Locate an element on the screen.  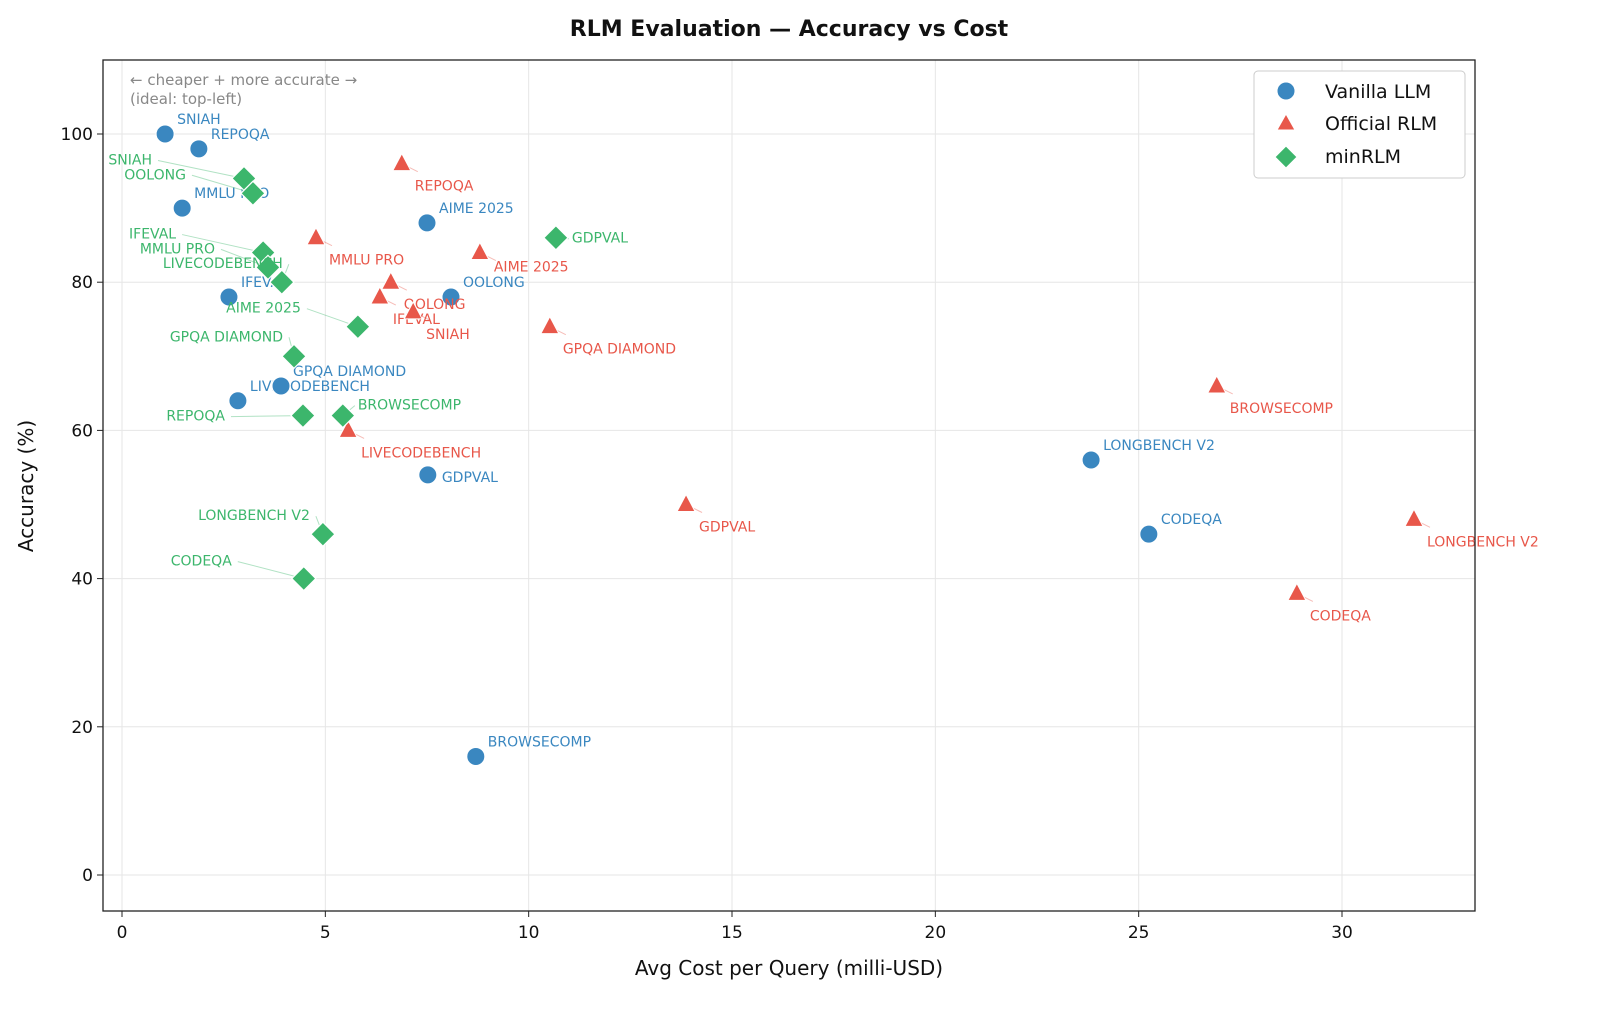
x-tick-label: 25 is located at coordinates (1139, 933).